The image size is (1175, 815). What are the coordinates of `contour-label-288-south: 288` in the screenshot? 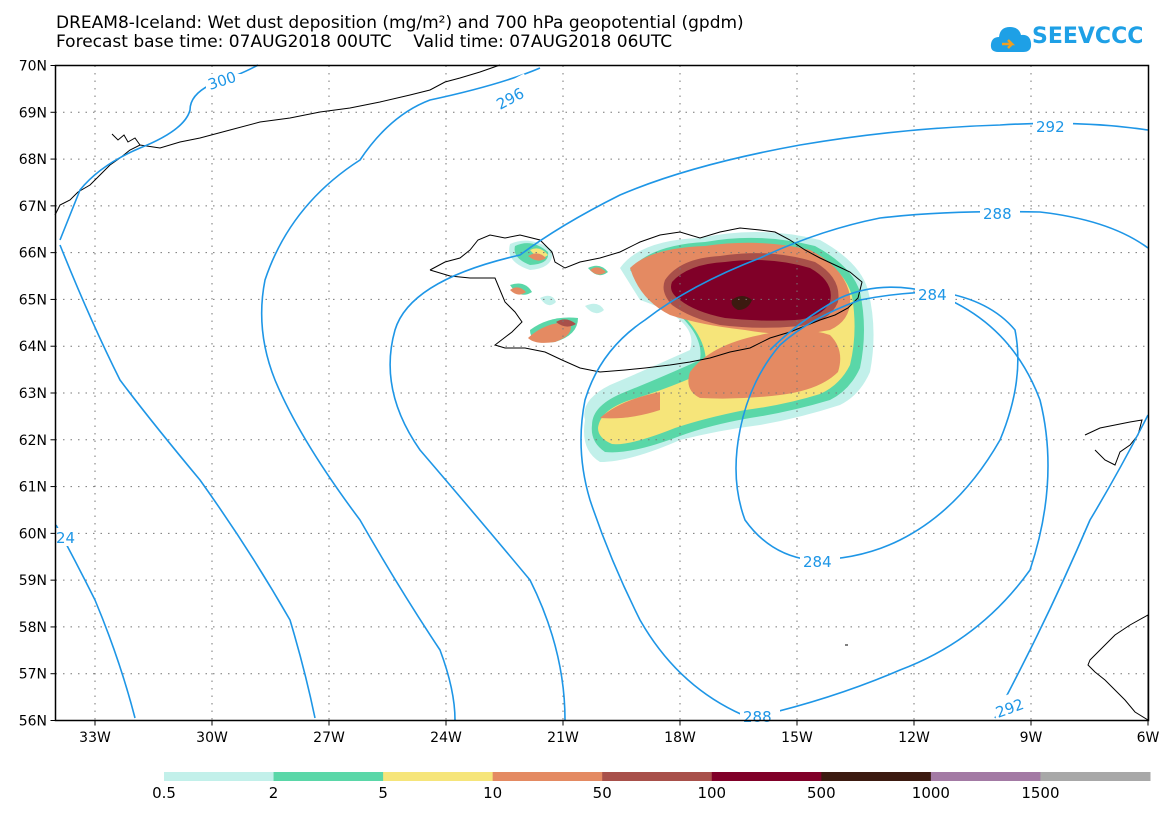 It's located at (760, 717).